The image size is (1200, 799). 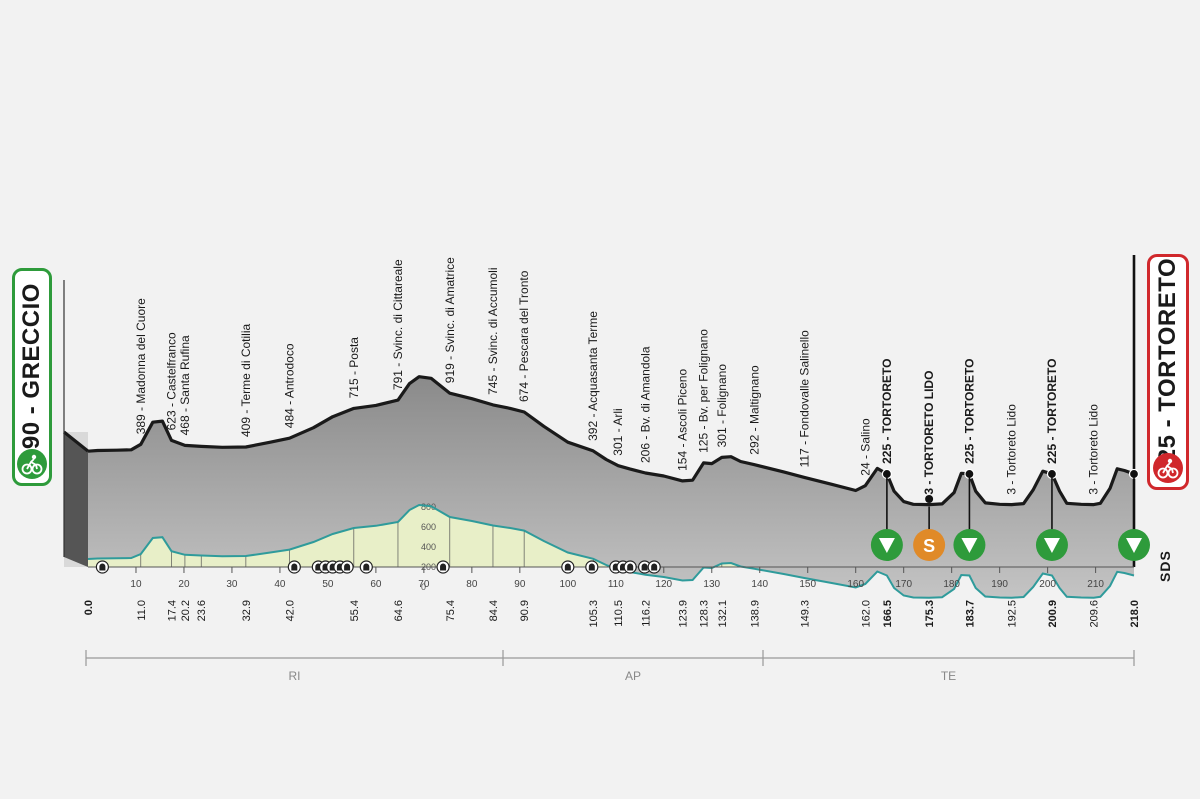 I want to click on cyclist-finish-icon, so click(x=1168, y=468).